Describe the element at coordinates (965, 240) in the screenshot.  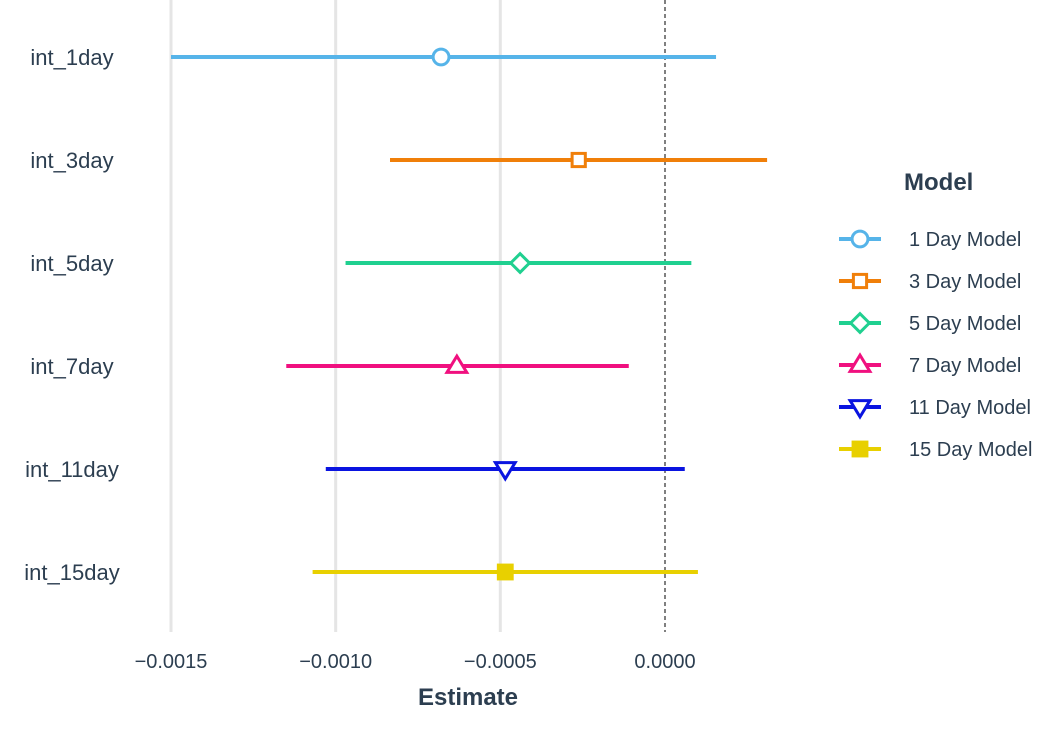
I see `legend-label: 1 Day Model` at that location.